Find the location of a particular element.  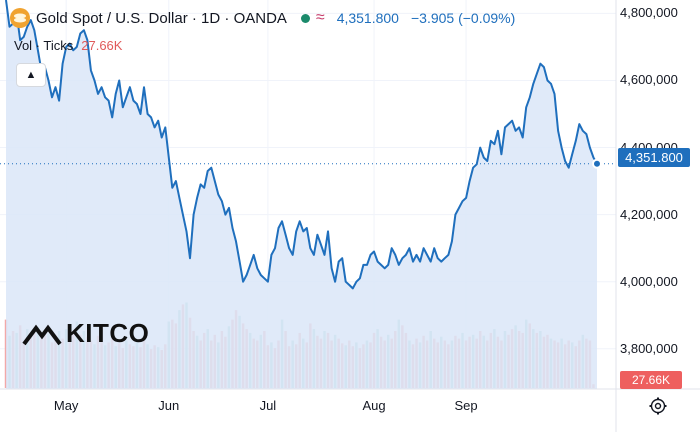

price-axis-tick-label: 4,800,000 is located at coordinates (649, 13).